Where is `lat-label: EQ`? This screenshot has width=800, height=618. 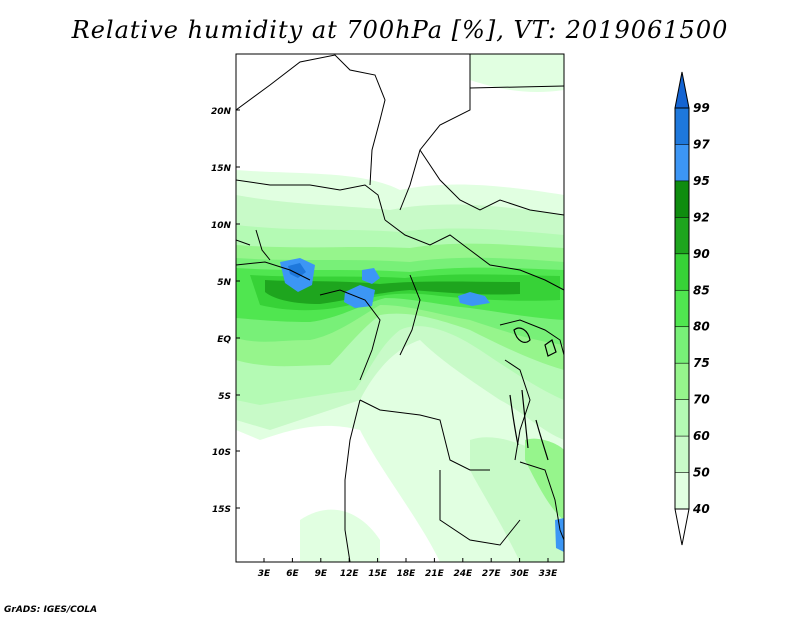
lat-label: EQ is located at coordinates (224, 340).